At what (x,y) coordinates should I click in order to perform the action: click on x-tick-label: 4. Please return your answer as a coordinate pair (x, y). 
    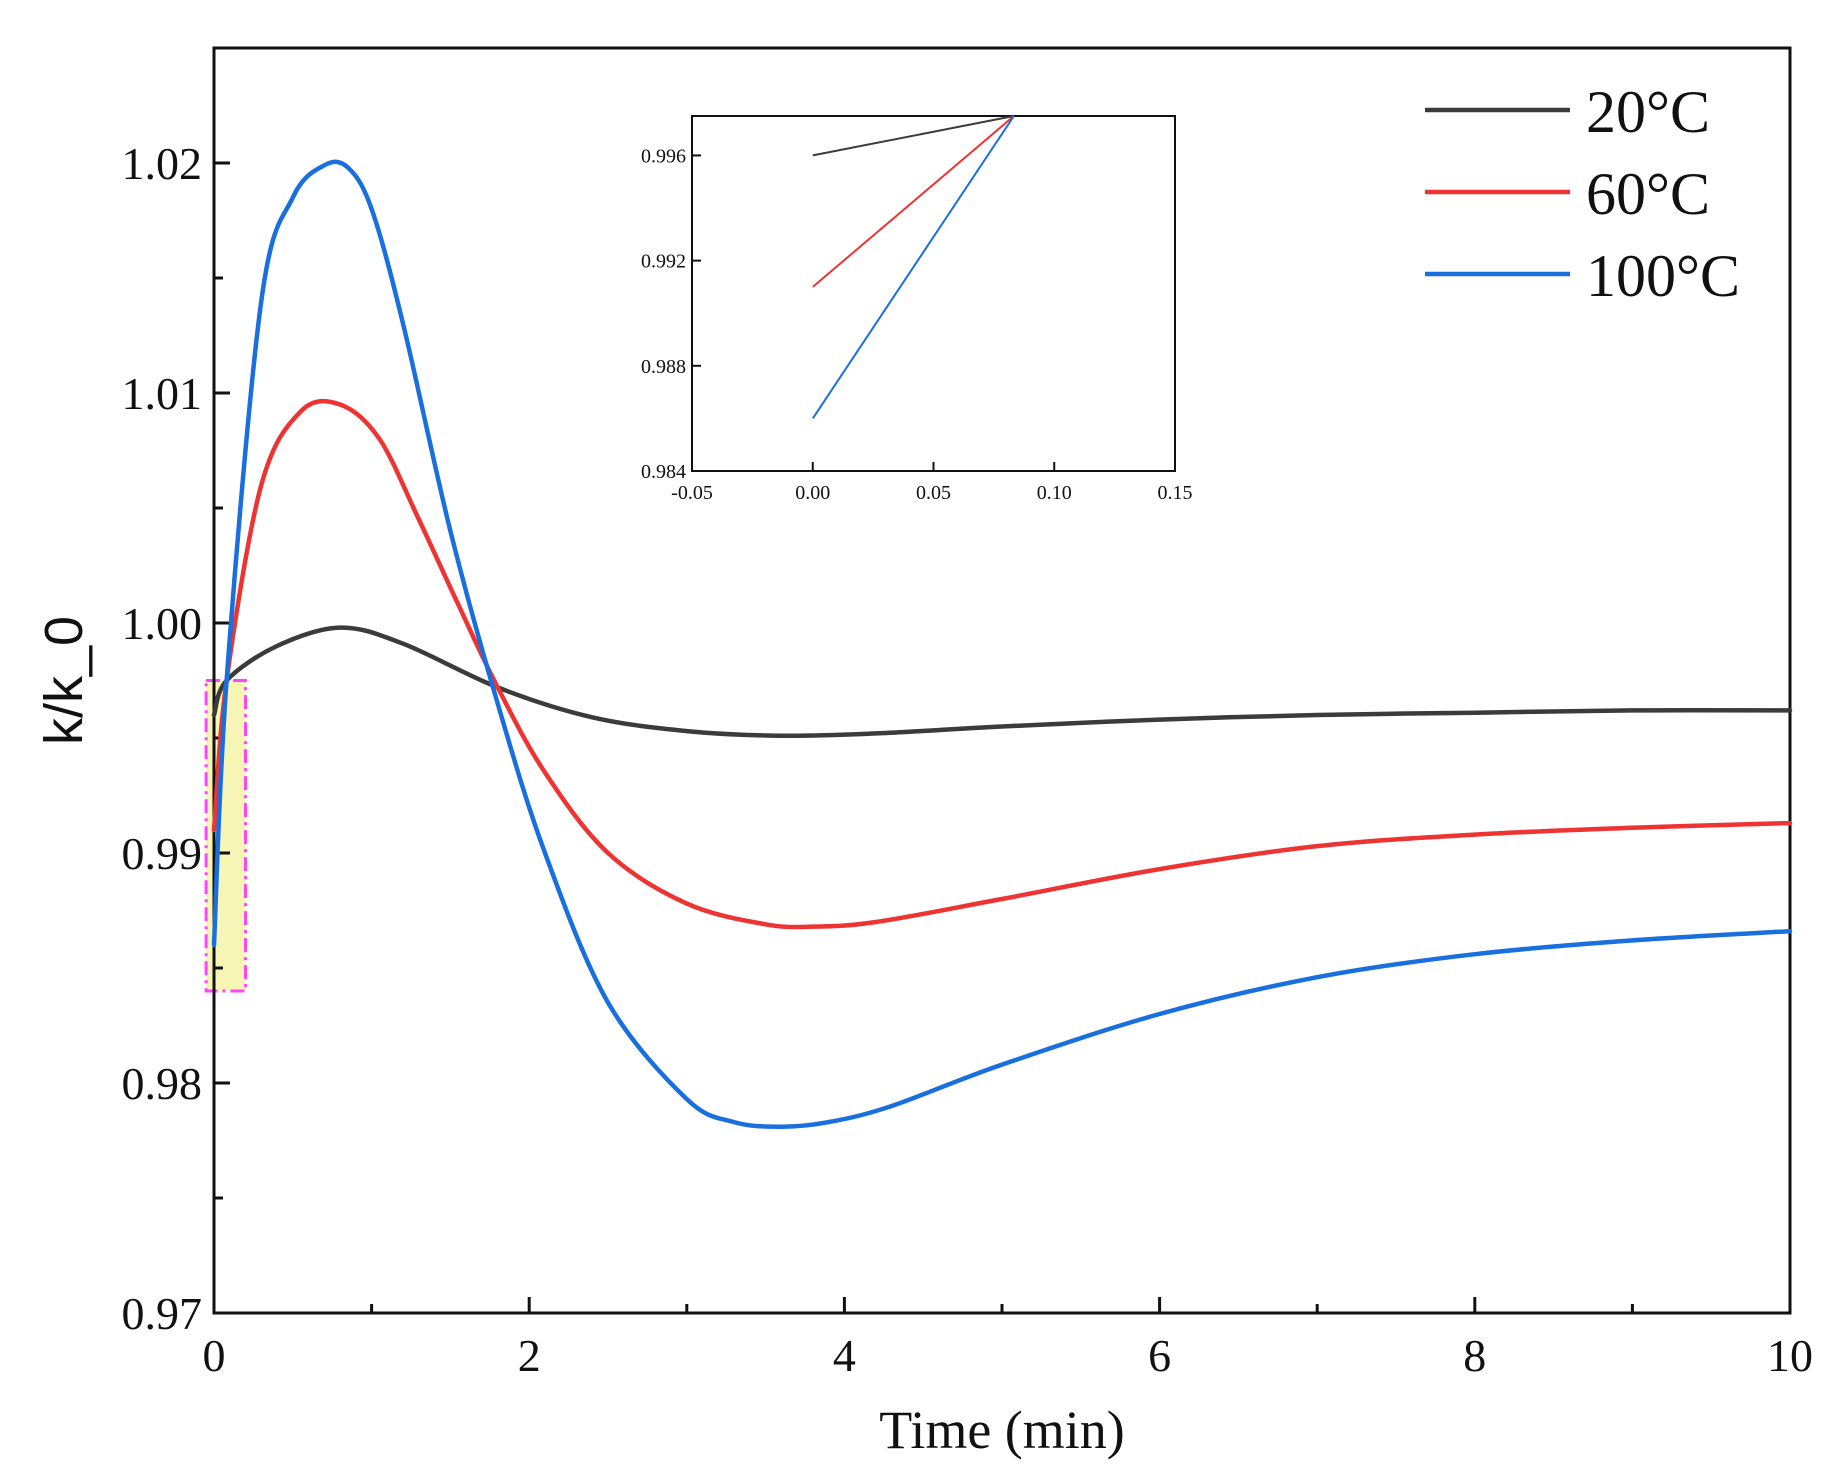
    Looking at the image, I should click on (844, 1355).